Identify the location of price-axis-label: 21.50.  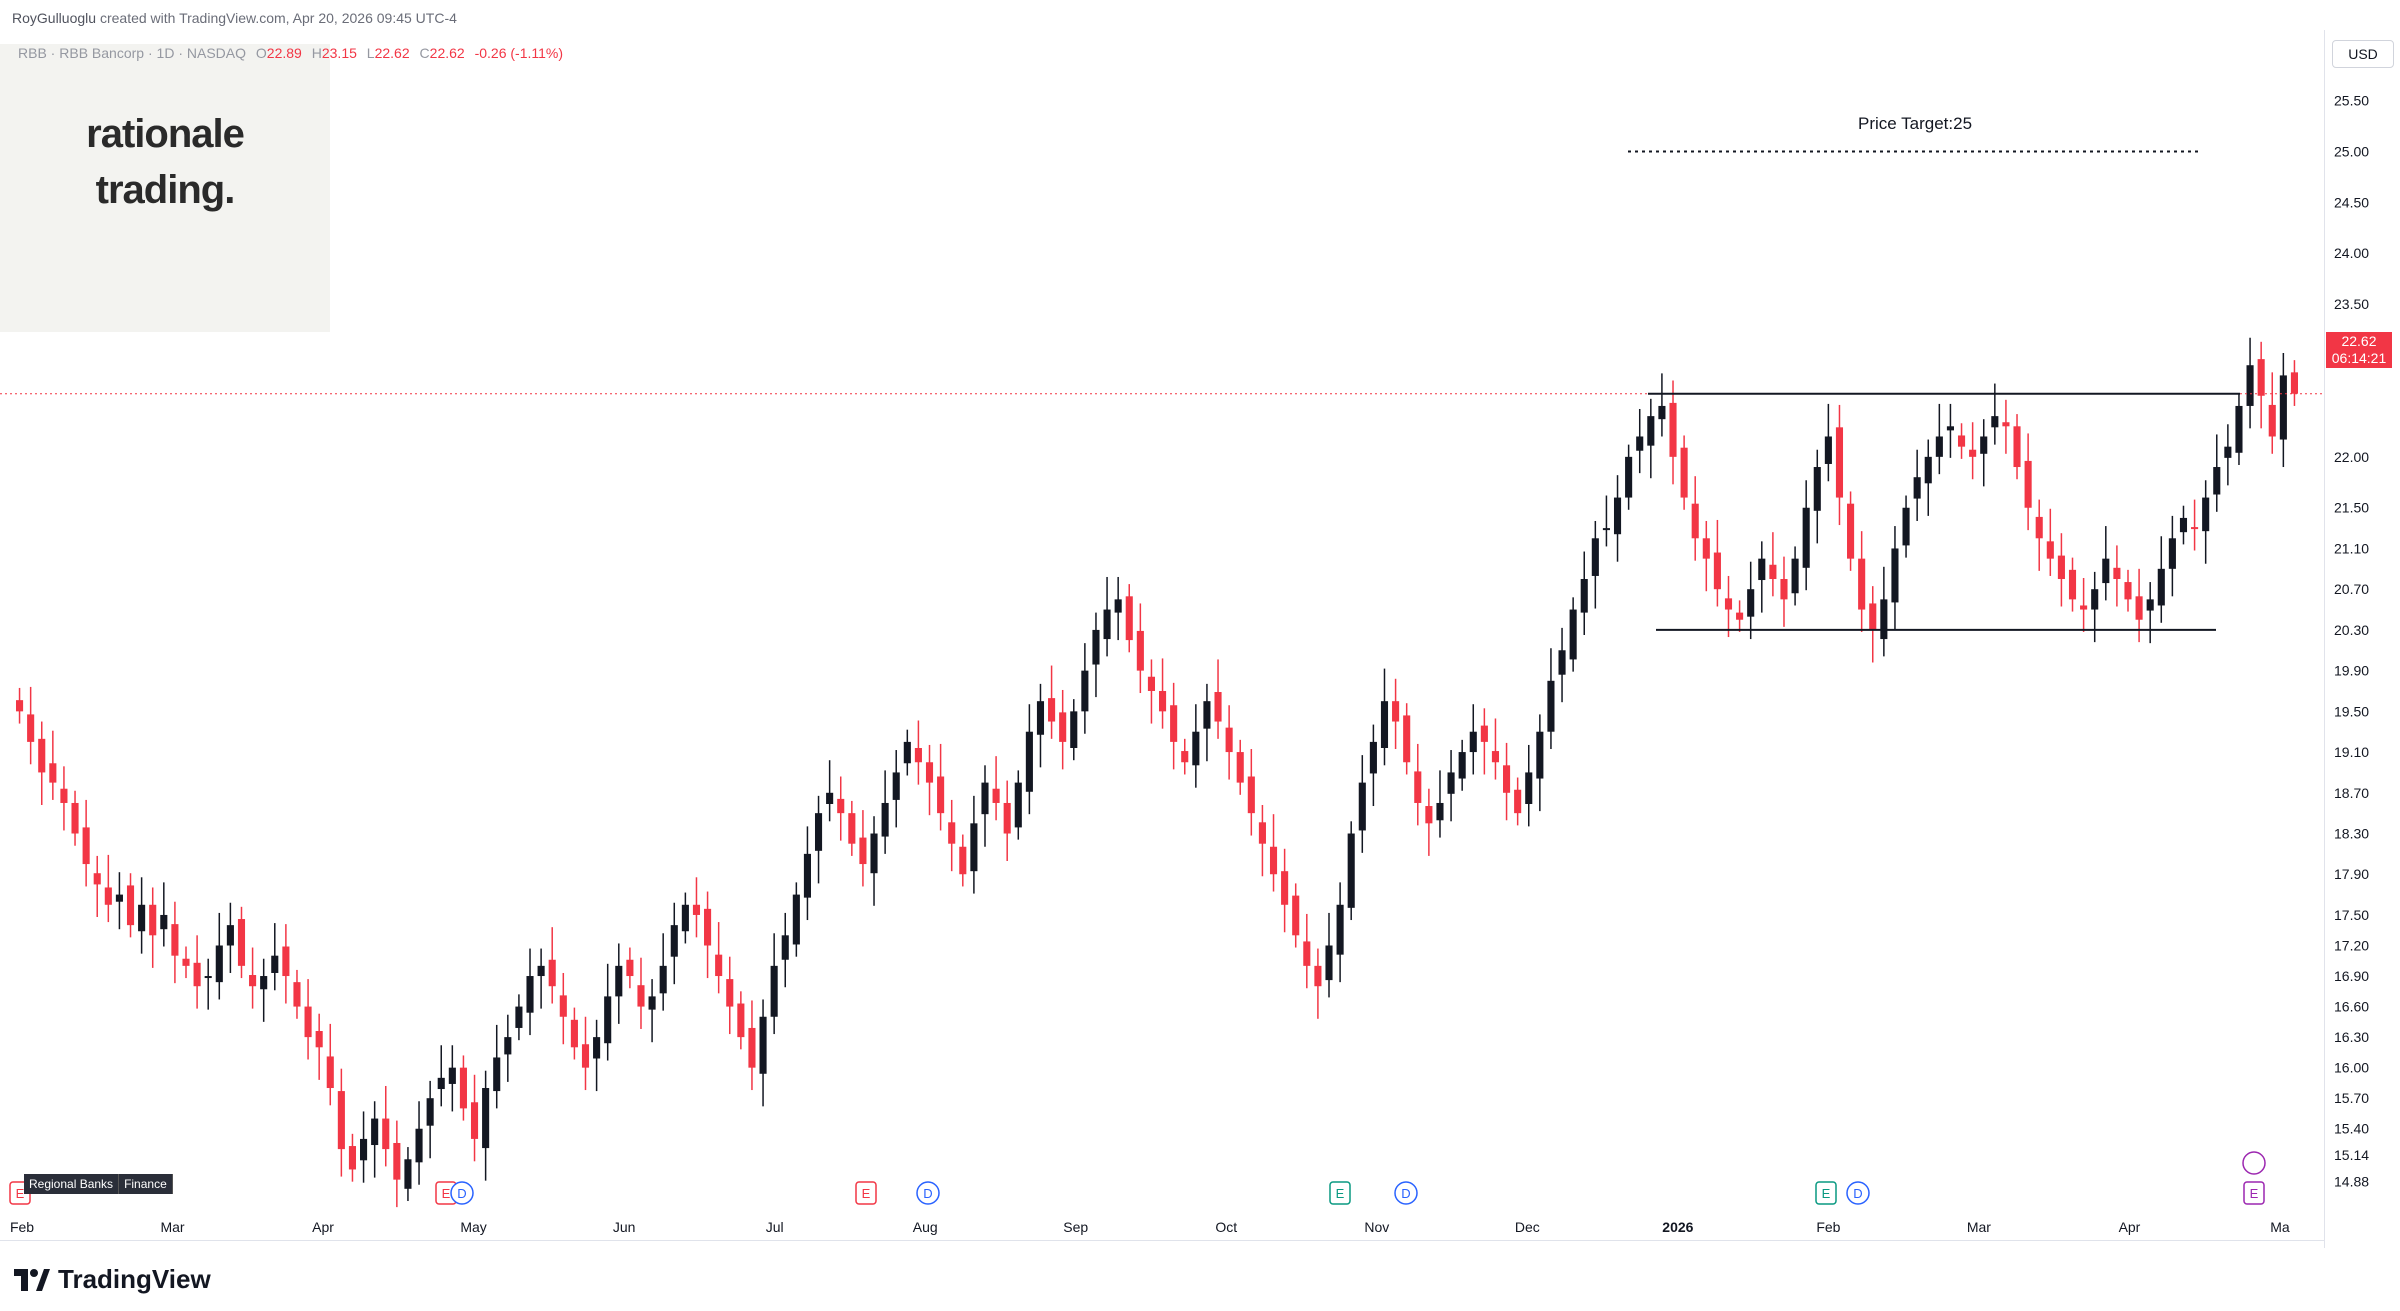
(2351, 508).